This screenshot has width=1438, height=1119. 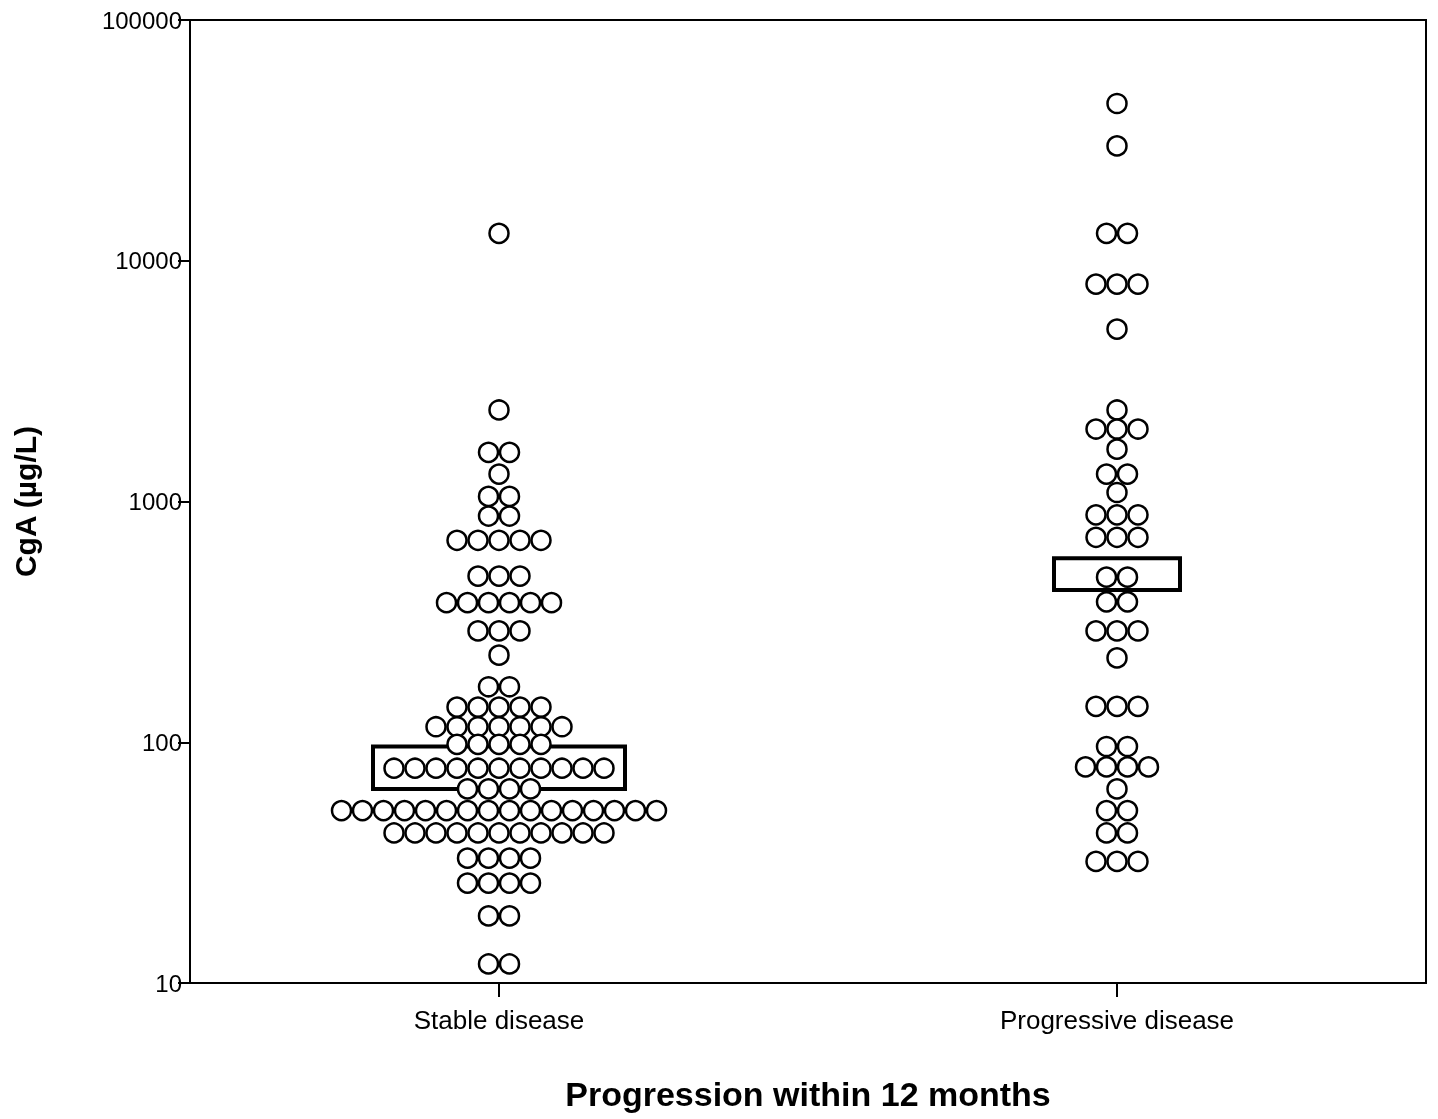 I want to click on y-tick-label: 10, so click(x=168, y=983).